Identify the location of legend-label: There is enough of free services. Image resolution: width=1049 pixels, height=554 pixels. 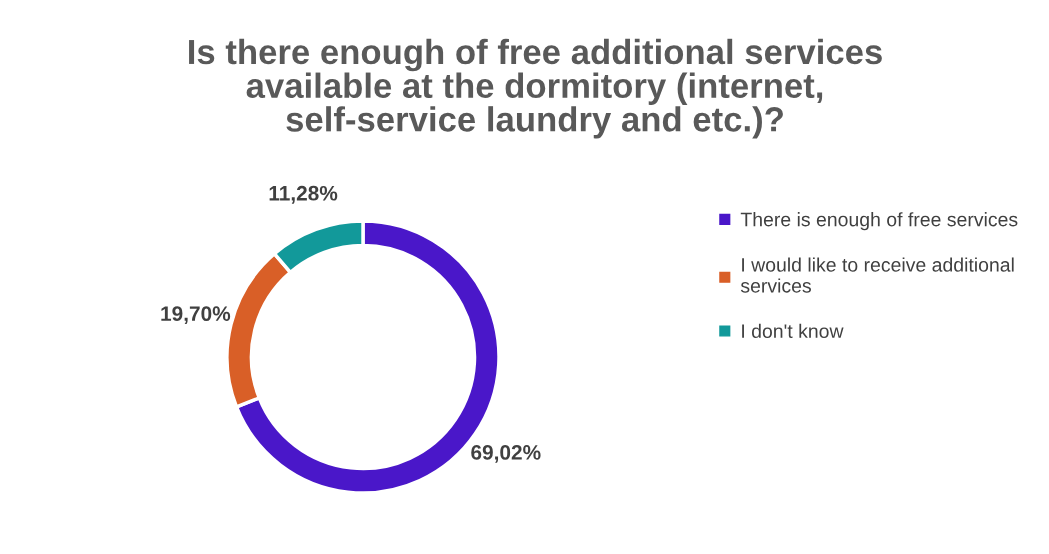
(879, 221).